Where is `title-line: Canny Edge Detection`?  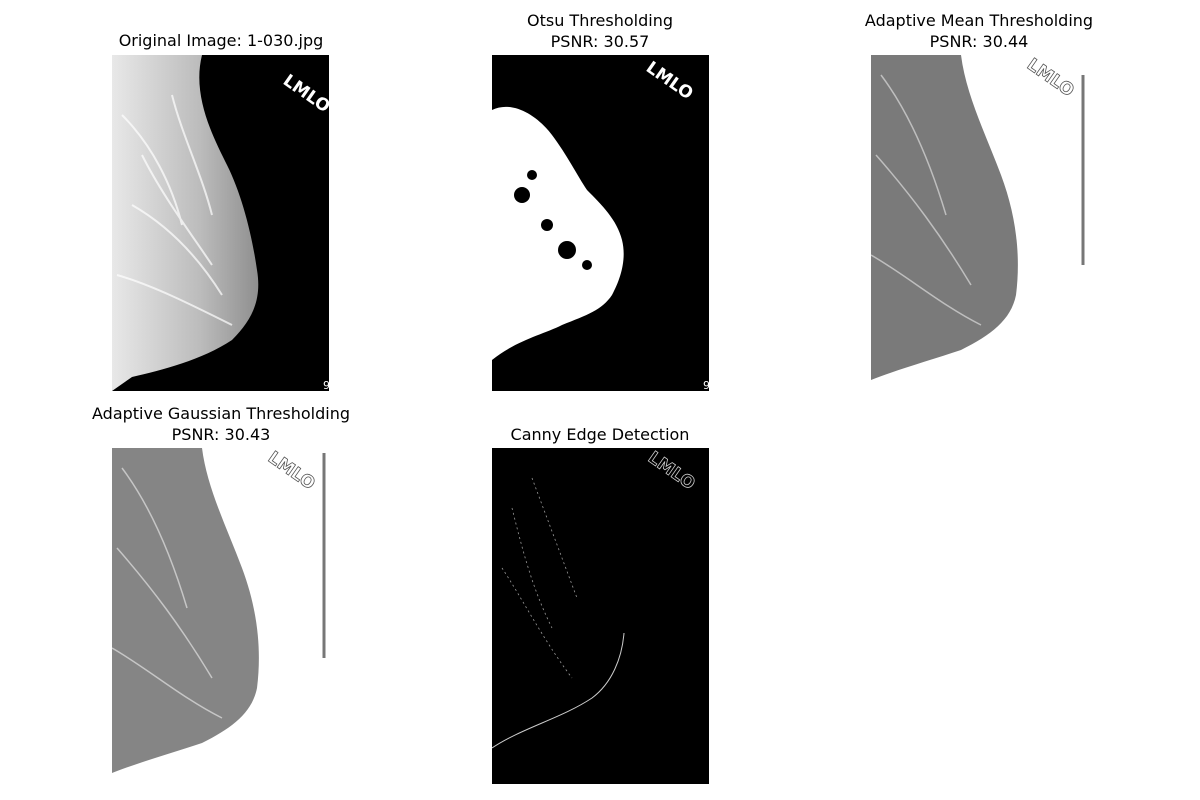
title-line: Canny Edge Detection is located at coordinates (600, 434).